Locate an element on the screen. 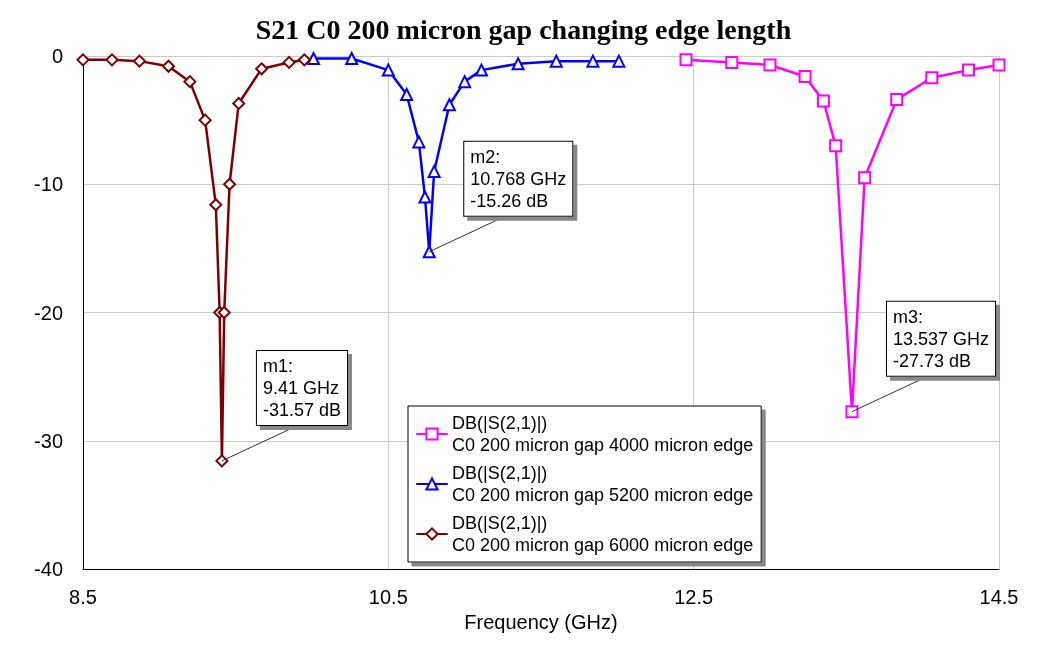 Image resolution: width=1047 pixels, height=670 pixels. x-tick-label: 14.5 is located at coordinates (999, 597).